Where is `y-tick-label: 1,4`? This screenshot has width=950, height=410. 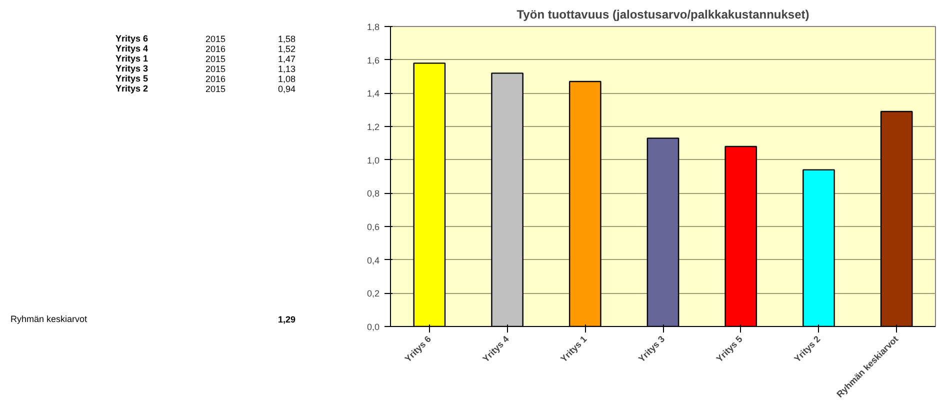
y-tick-label: 1,4 is located at coordinates (373, 93).